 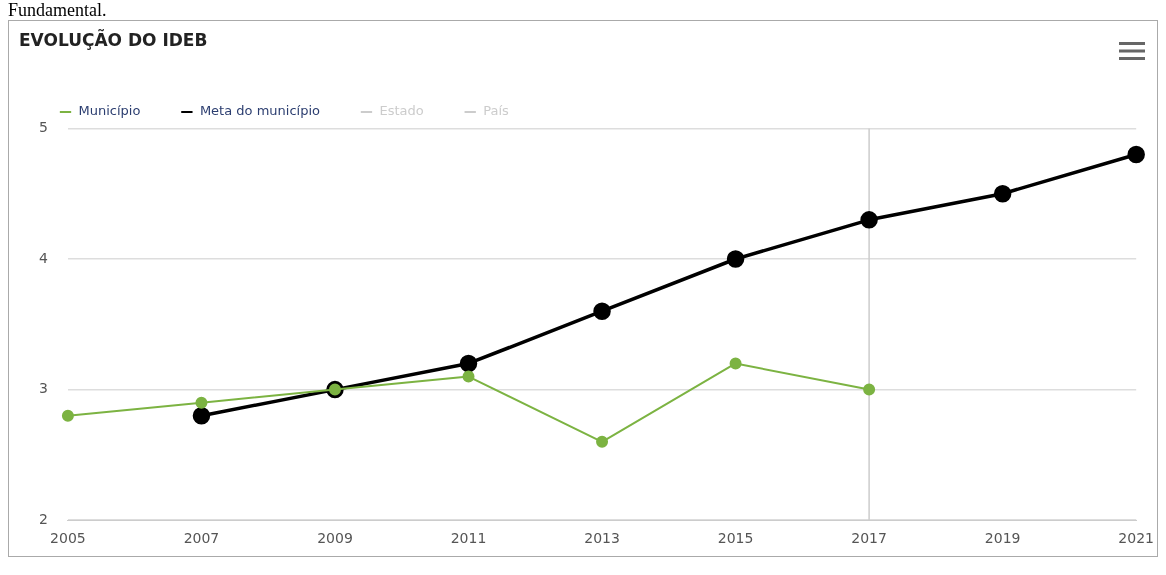 What do you see at coordinates (68, 538) in the screenshot?
I see `x-tick-label: 2005` at bounding box center [68, 538].